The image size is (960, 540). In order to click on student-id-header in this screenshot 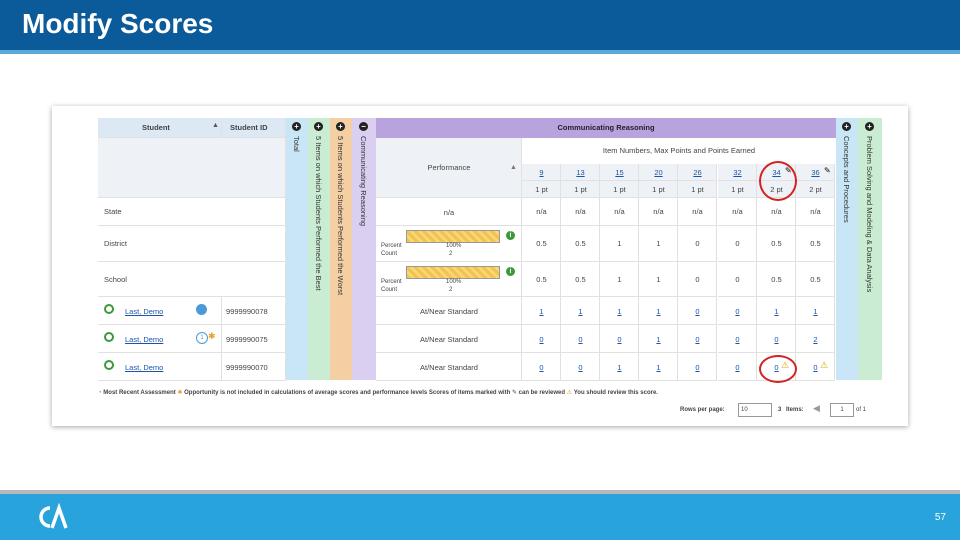, I will do `click(254, 128)`.